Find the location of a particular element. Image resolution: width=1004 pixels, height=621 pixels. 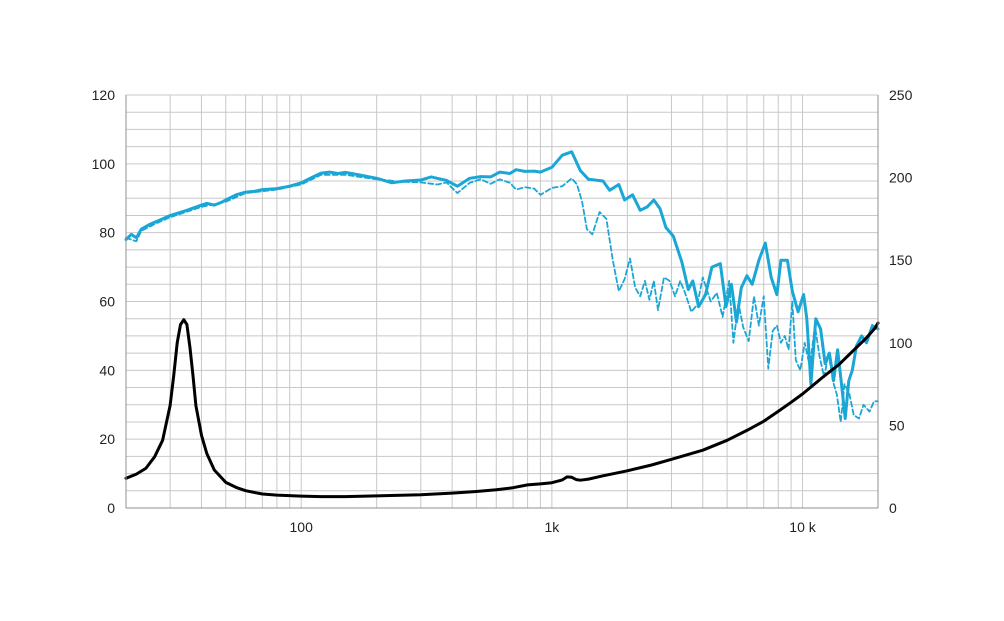

y-axis-tick-label: 20 is located at coordinates (107, 439).